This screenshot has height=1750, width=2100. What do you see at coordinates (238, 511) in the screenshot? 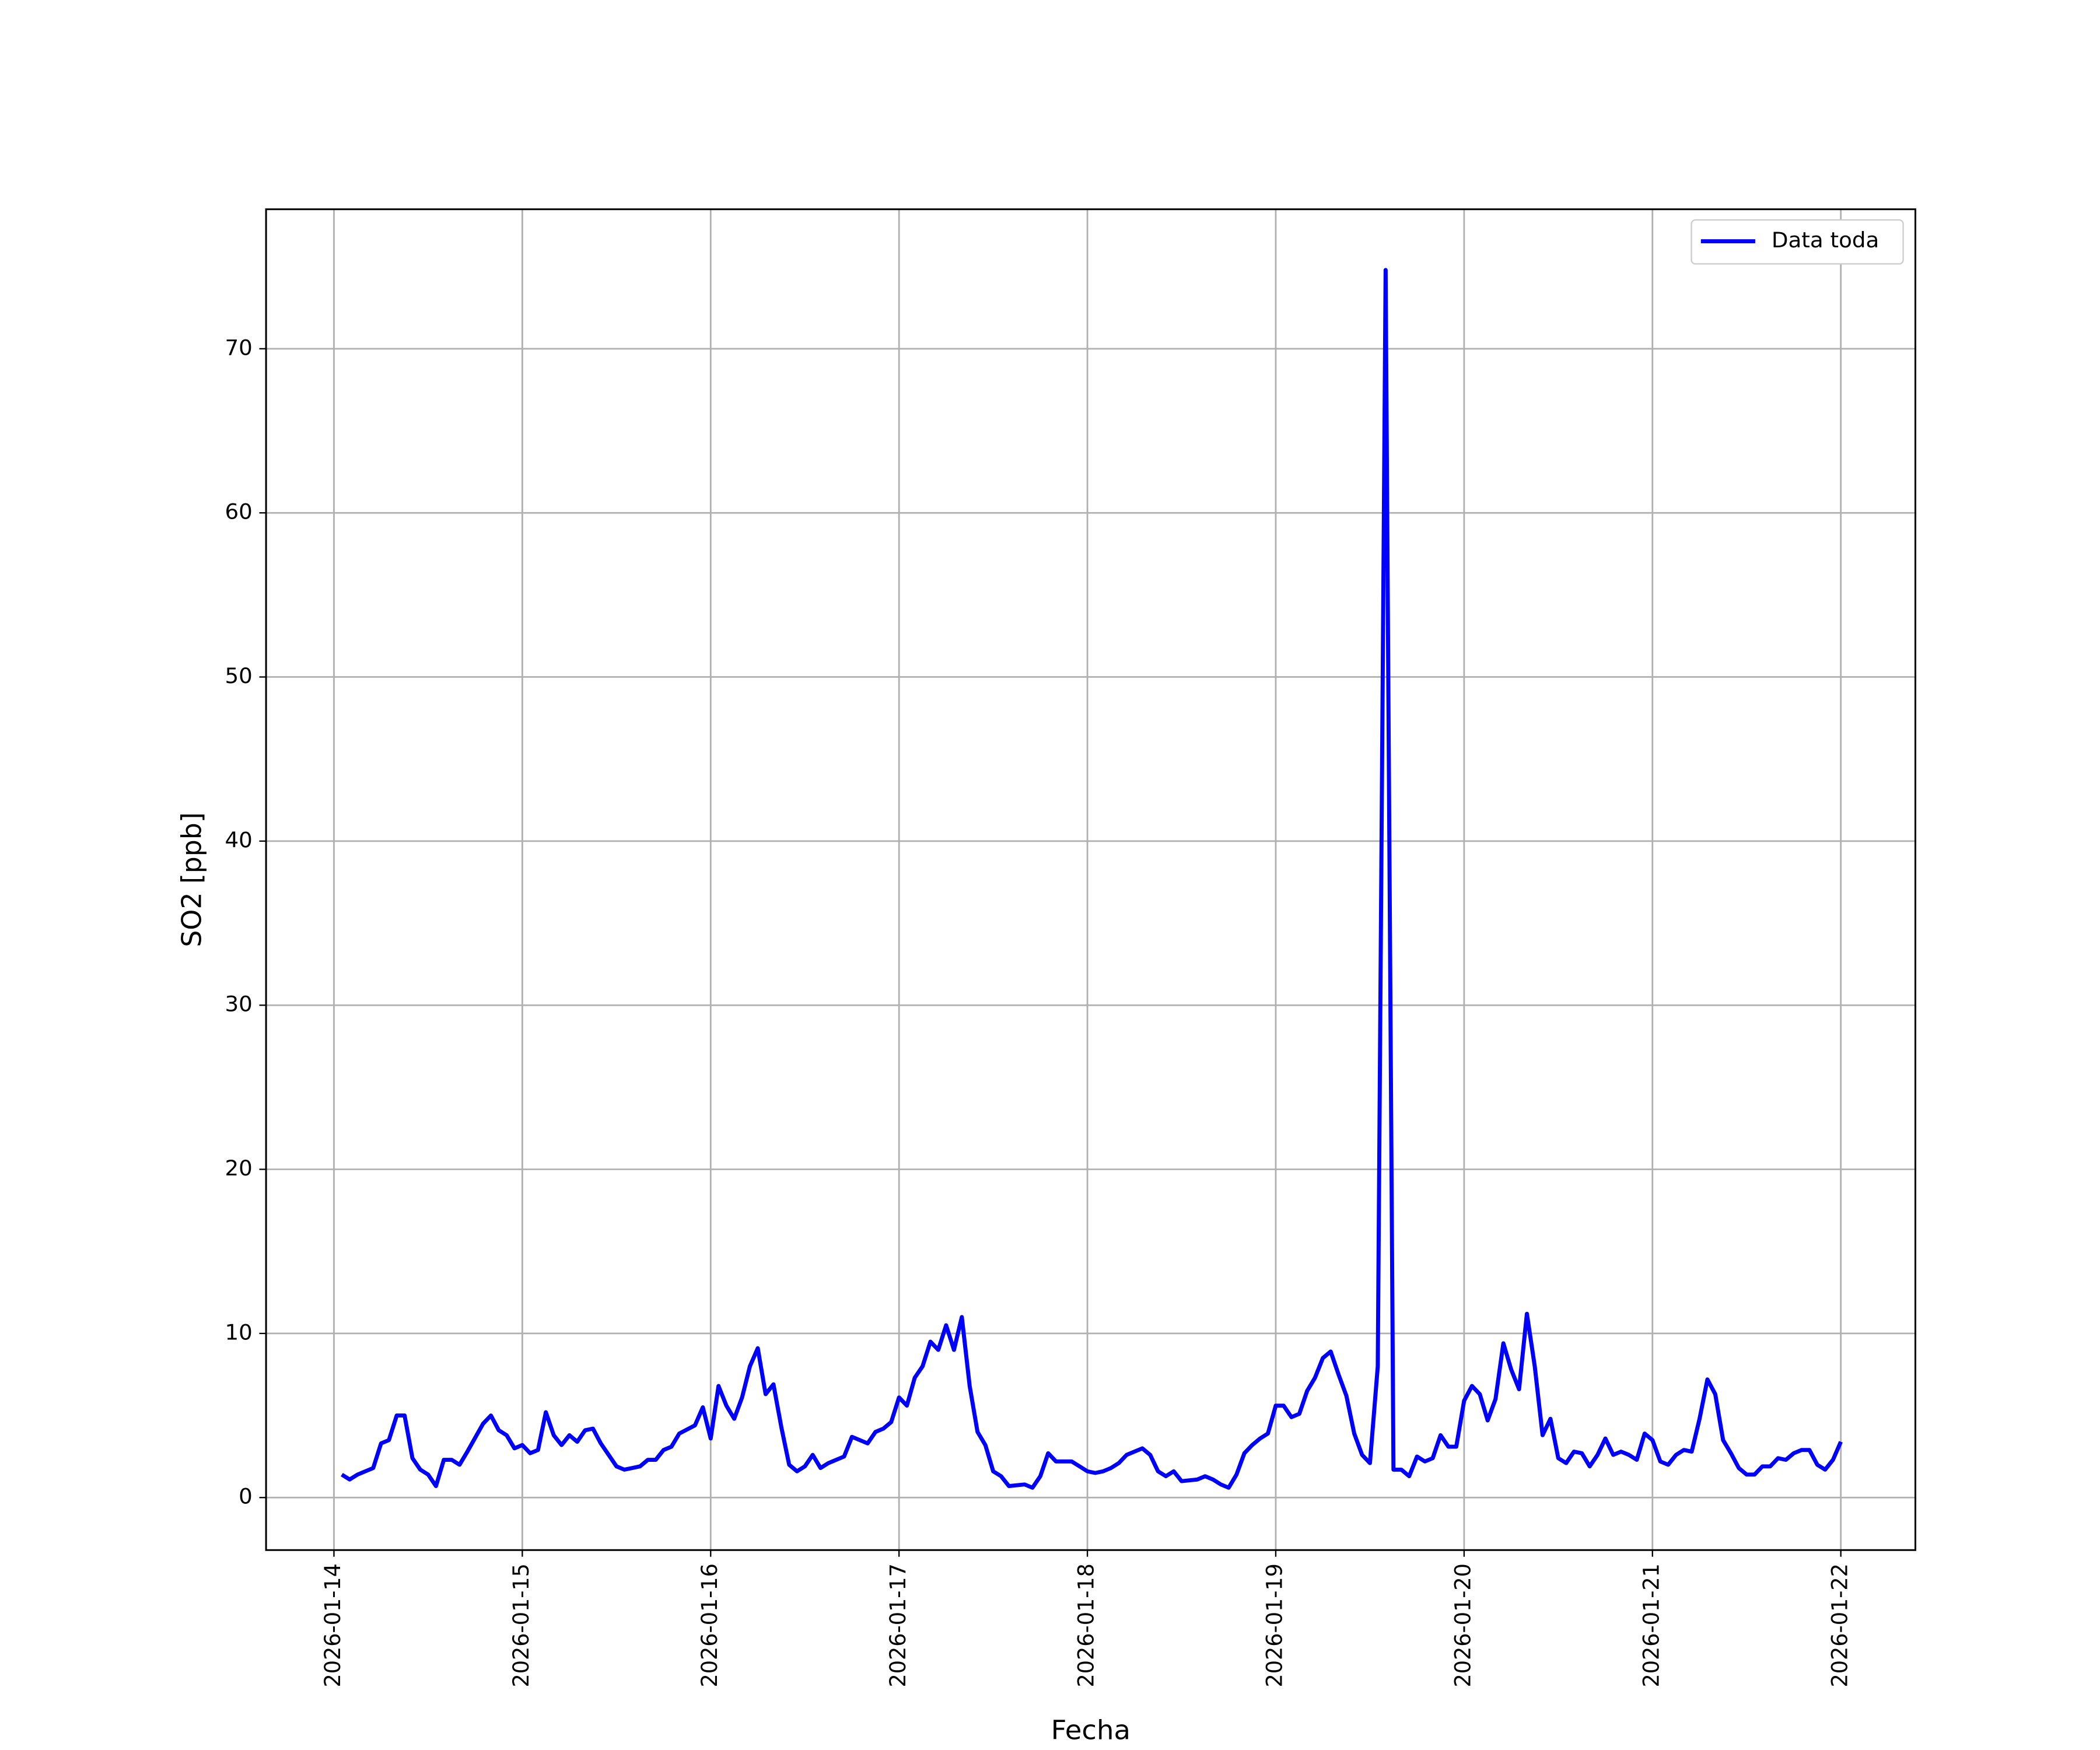
I see `y-tick-label: 60` at bounding box center [238, 511].